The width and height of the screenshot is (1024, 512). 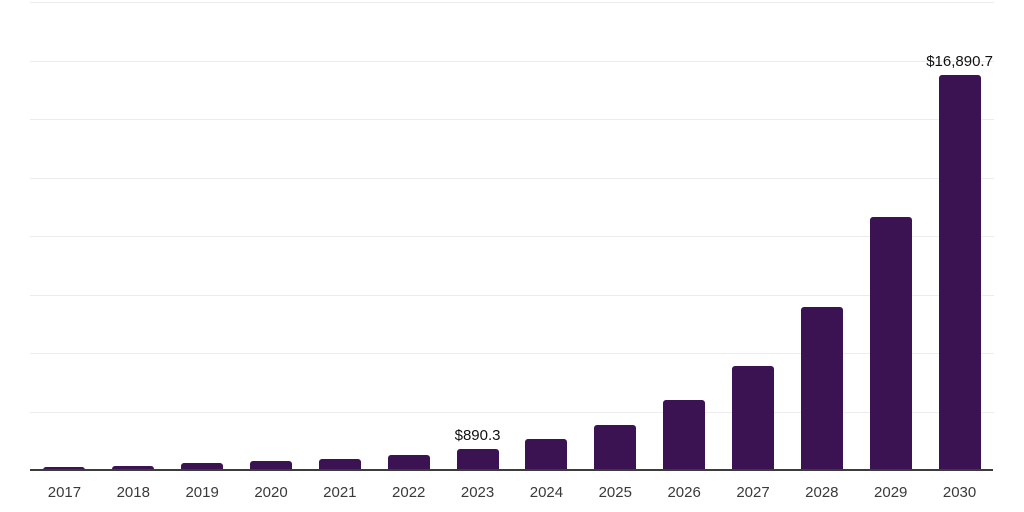 What do you see at coordinates (684, 435) in the screenshot?
I see `bar-2026` at bounding box center [684, 435].